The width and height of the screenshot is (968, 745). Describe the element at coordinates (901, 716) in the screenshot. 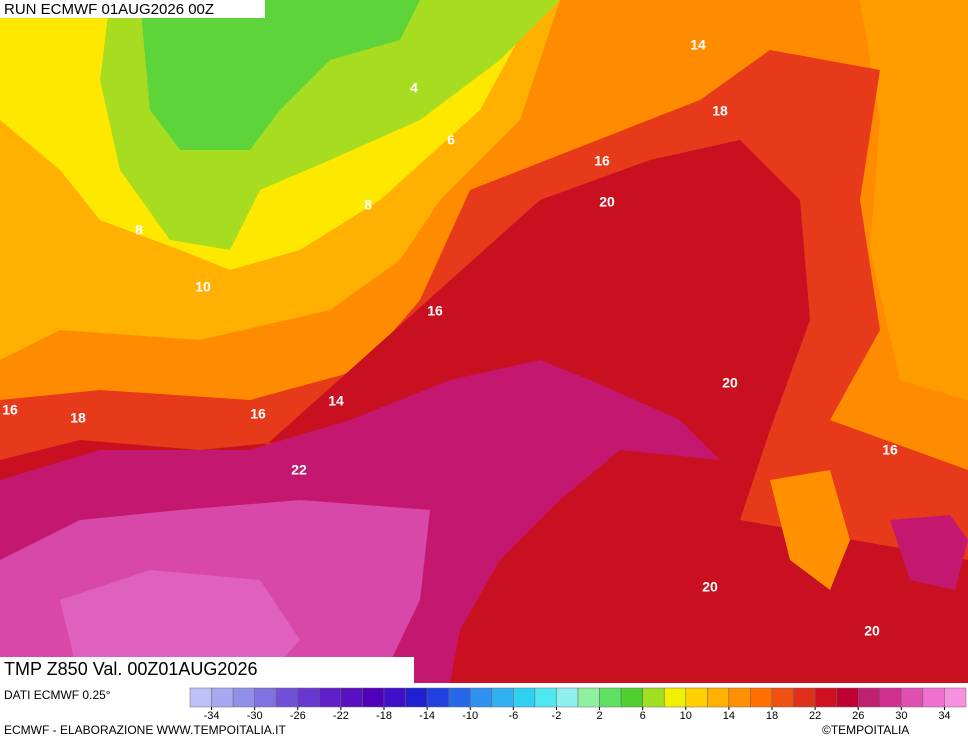

I see `colorbar-tick-label: 30` at that location.